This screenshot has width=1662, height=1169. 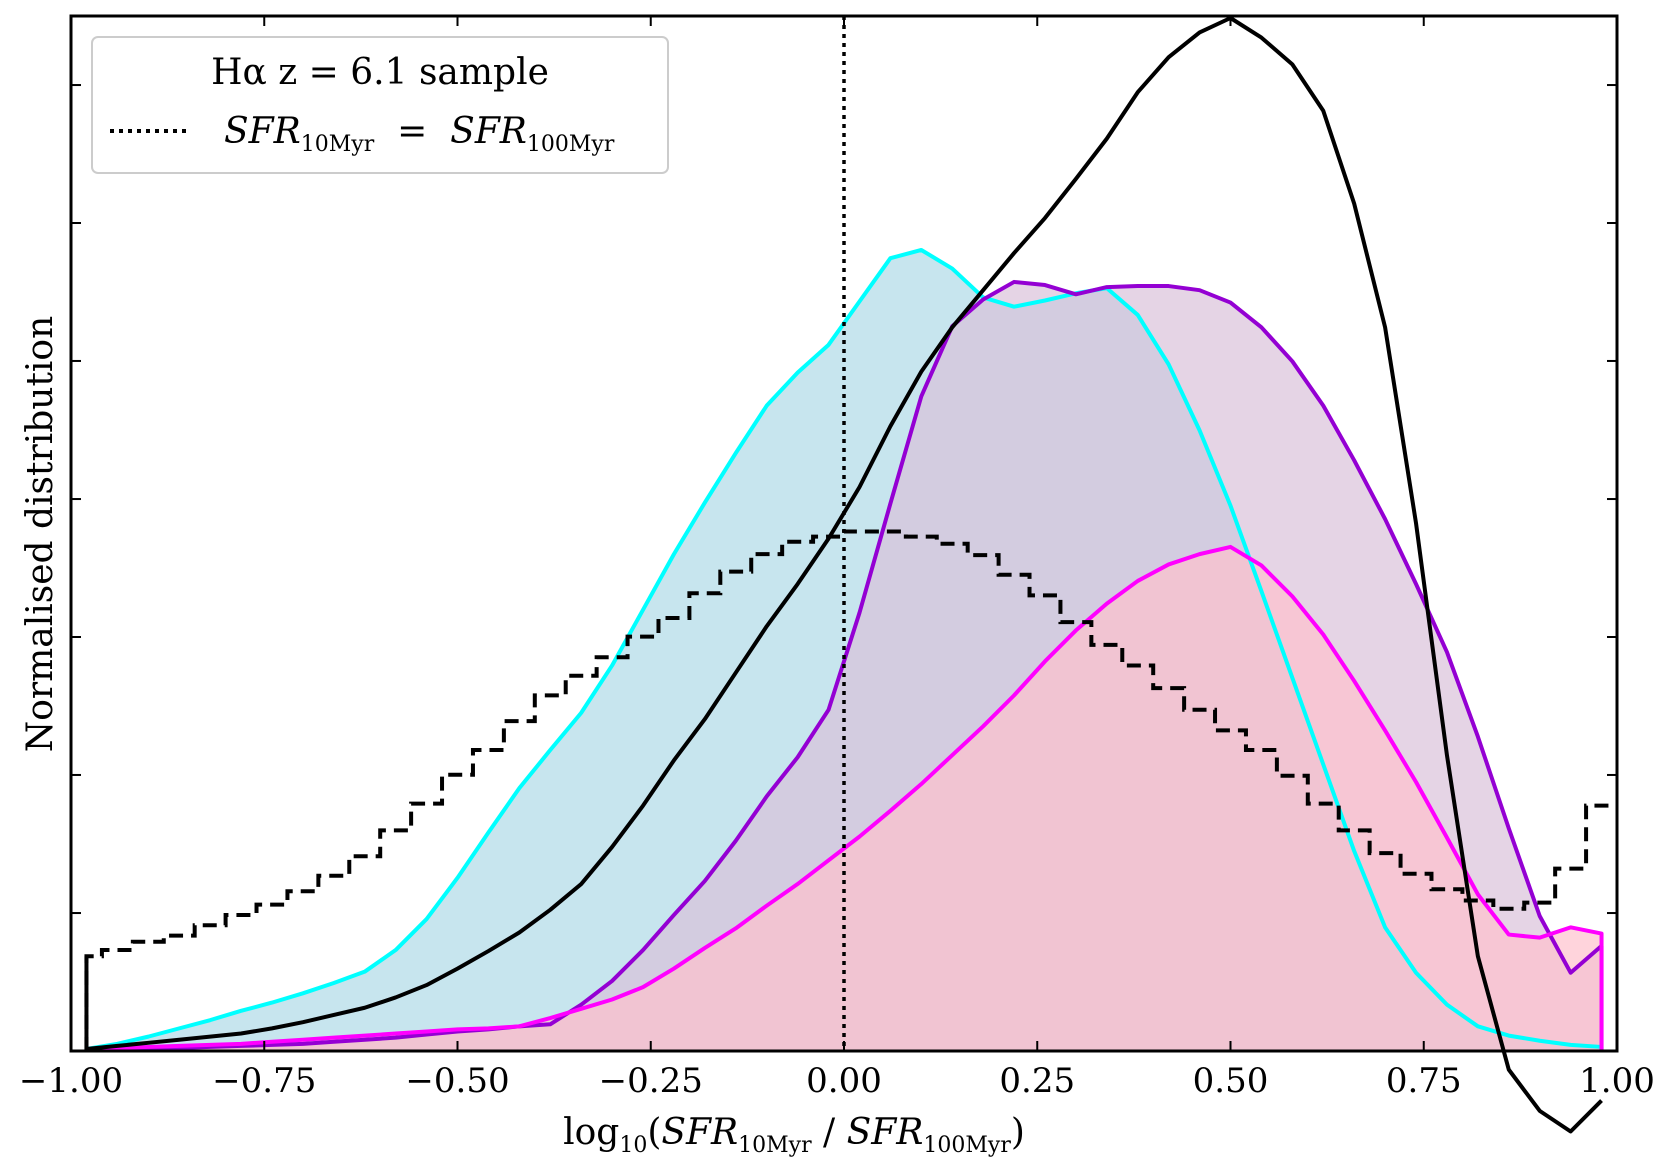 What do you see at coordinates (775, 1145) in the screenshot?
I see `x-axis-label-num-sub: 10Myr` at bounding box center [775, 1145].